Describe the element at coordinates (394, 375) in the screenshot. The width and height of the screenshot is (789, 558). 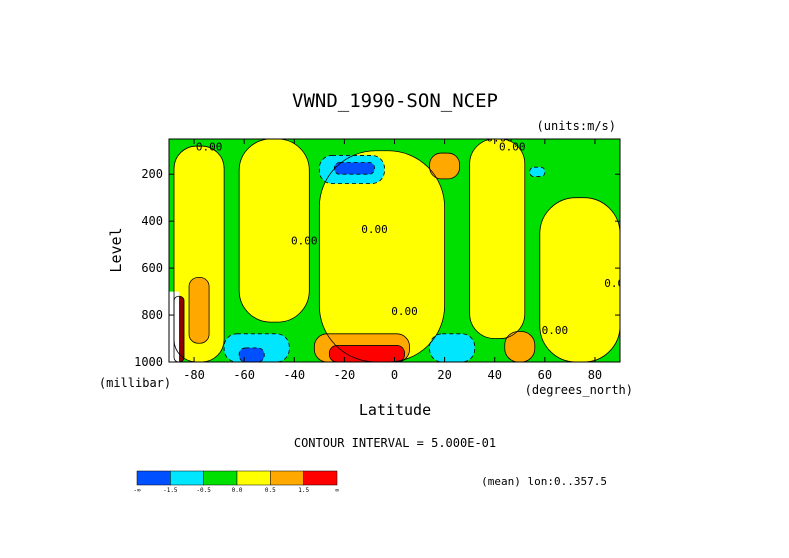
I see `x-tick-label: 0` at that location.